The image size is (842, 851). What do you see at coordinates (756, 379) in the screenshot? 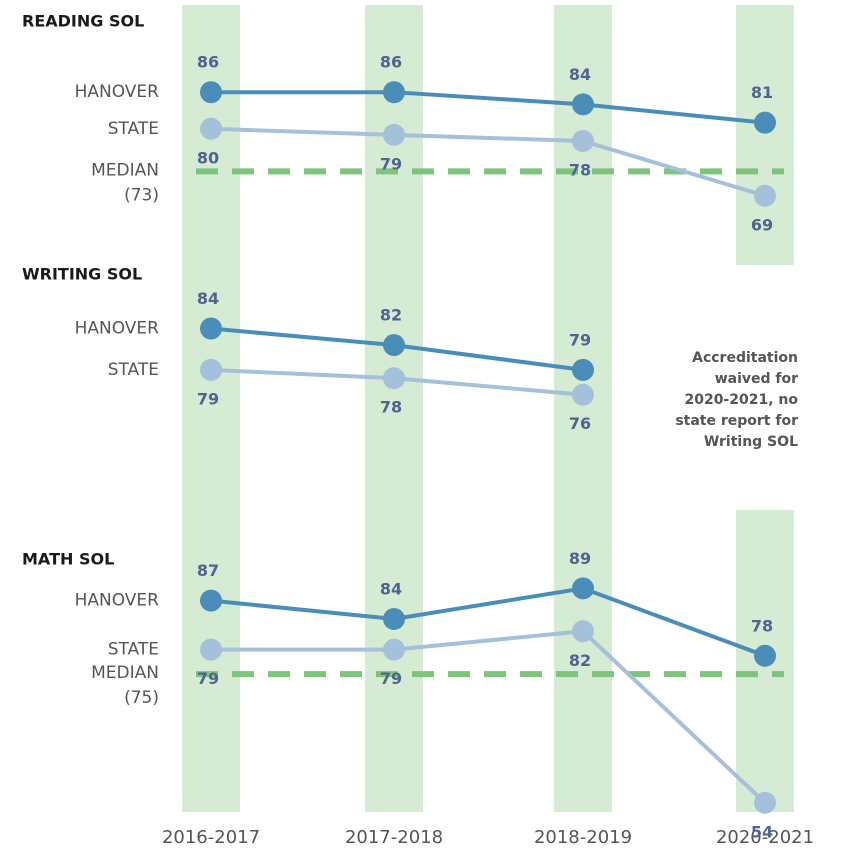
I see `annotation: waived for` at bounding box center [756, 379].